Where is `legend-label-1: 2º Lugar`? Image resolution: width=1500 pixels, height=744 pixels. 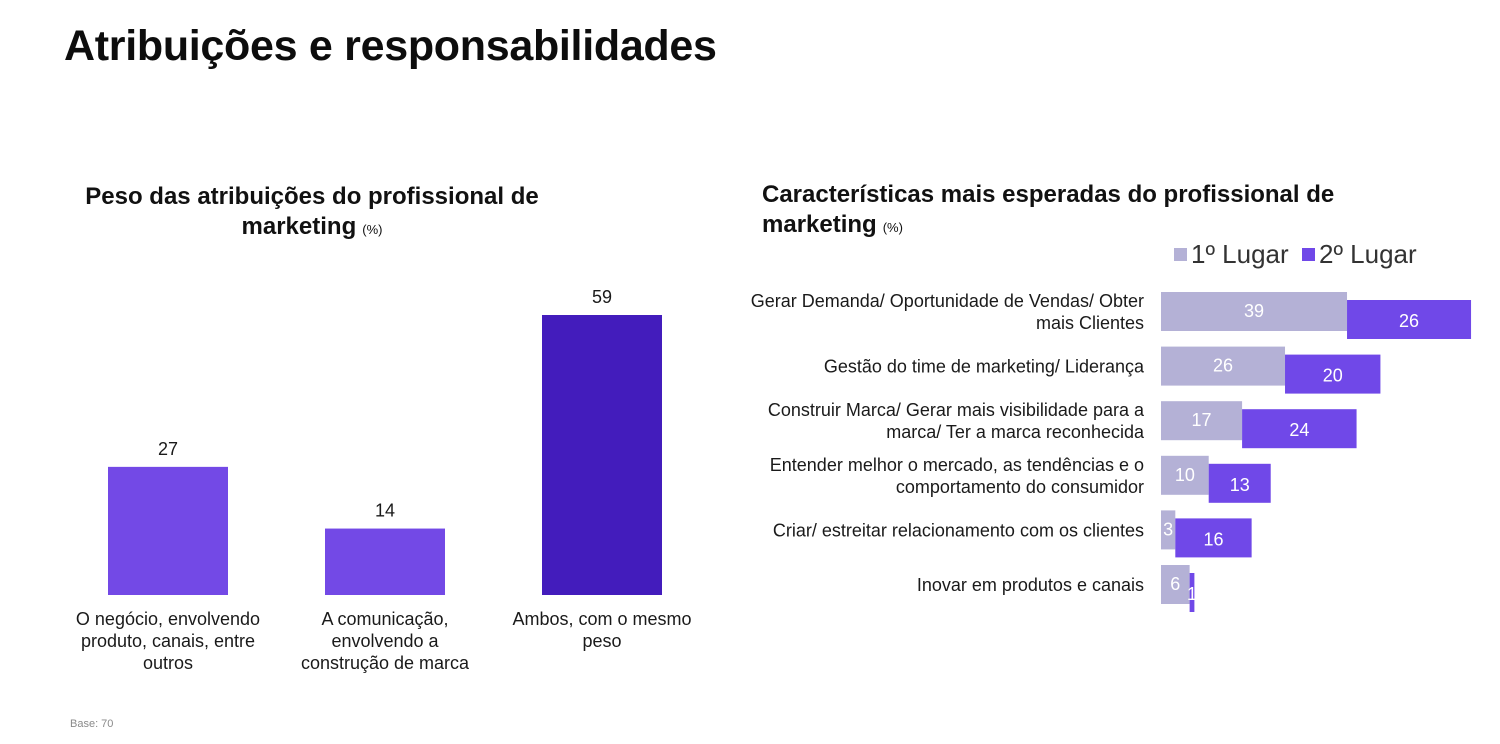 legend-label-1: 2º Lugar is located at coordinates (1368, 254).